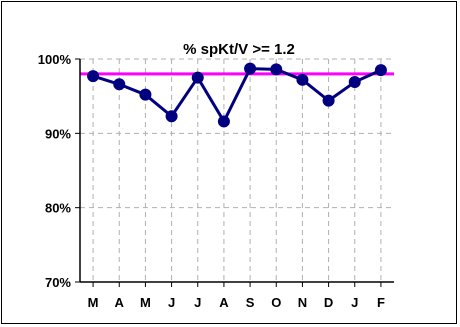 Image resolution: width=460 pixels, height=327 pixels. I want to click on series-layer, so click(237, 95).